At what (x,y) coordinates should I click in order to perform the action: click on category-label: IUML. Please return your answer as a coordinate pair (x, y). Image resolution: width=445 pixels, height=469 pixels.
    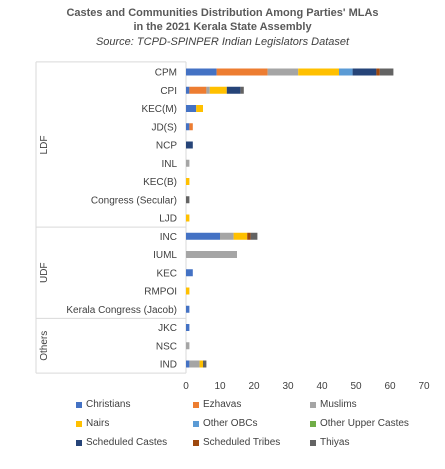
    Looking at the image, I should click on (165, 255).